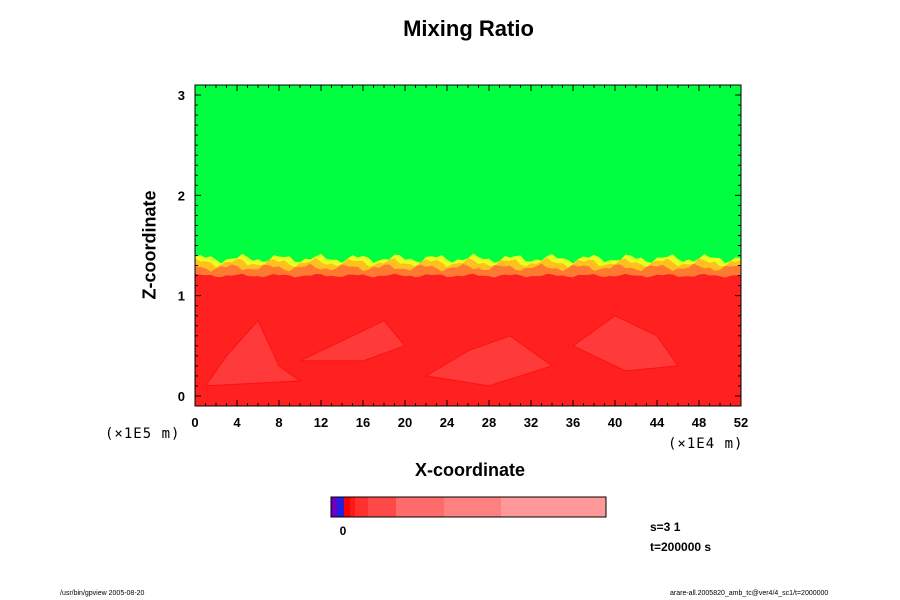 Image resolution: width=900 pixels, height=600 pixels. I want to click on x-tick-label-24: 24, so click(447, 422).